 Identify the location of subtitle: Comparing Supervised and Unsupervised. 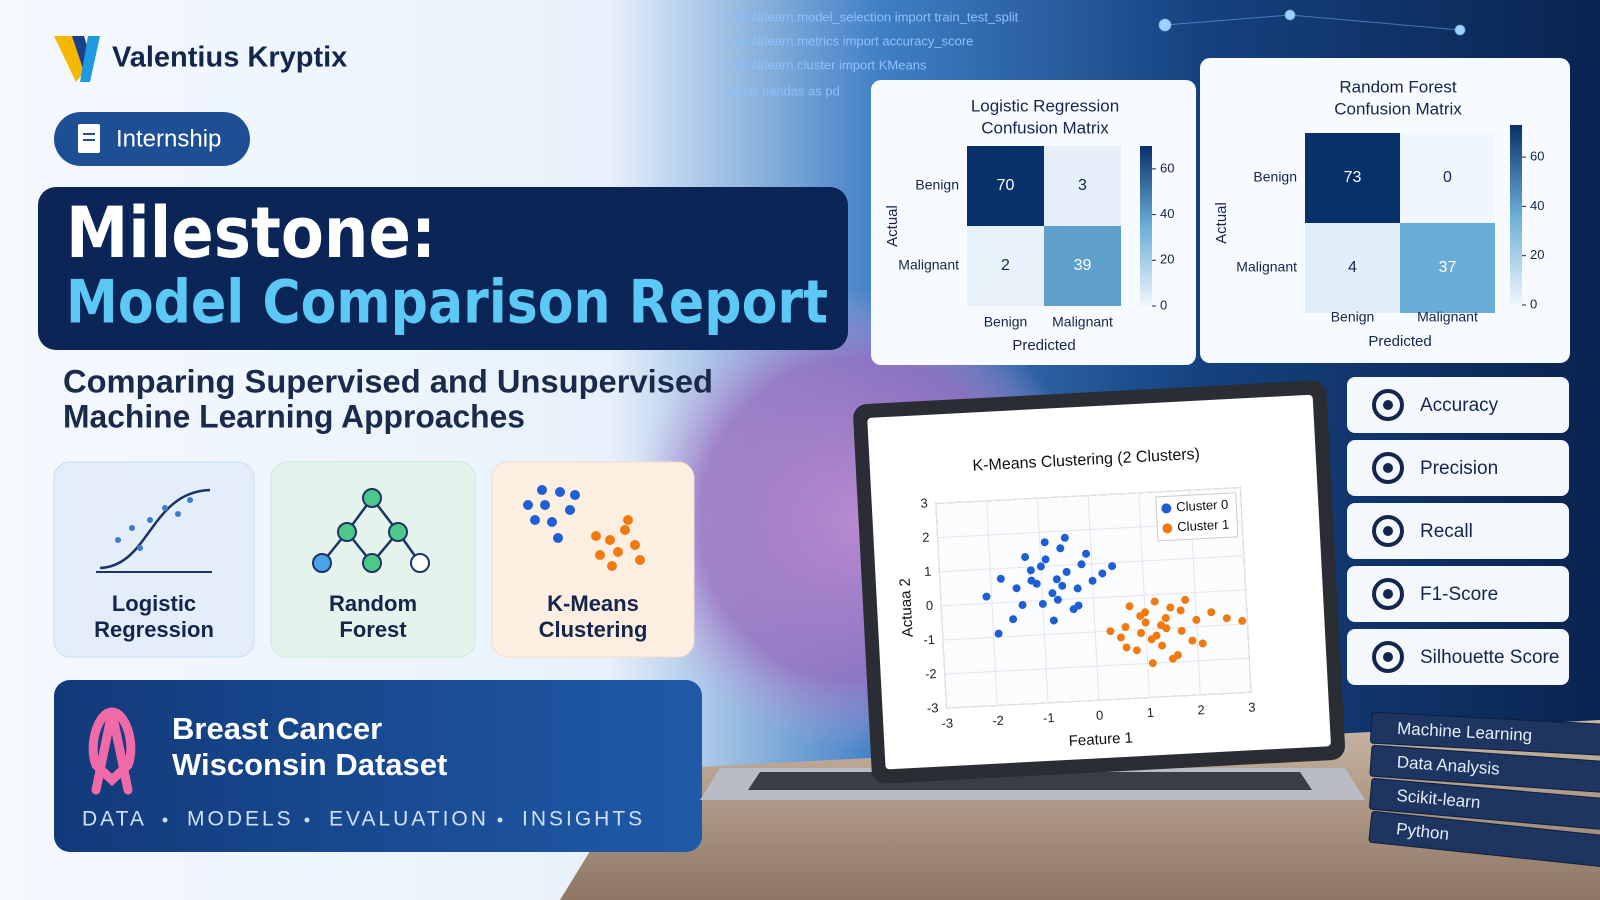
(388, 381).